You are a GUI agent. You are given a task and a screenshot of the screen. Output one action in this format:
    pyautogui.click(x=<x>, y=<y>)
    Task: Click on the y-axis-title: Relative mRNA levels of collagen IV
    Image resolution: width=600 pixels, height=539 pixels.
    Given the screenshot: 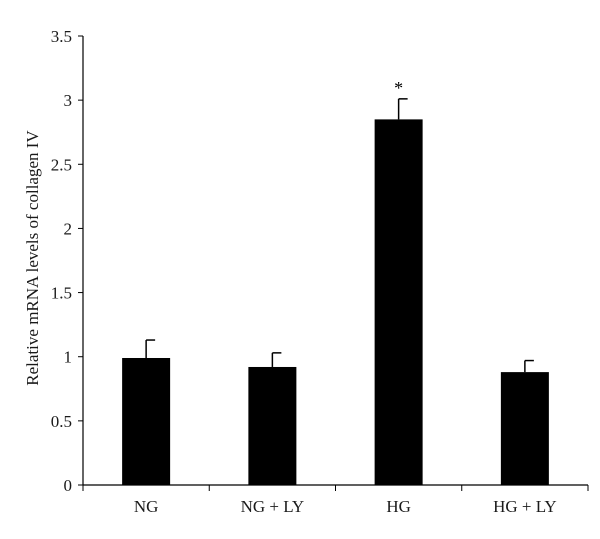 What is the action you would take?
    pyautogui.click(x=32, y=258)
    